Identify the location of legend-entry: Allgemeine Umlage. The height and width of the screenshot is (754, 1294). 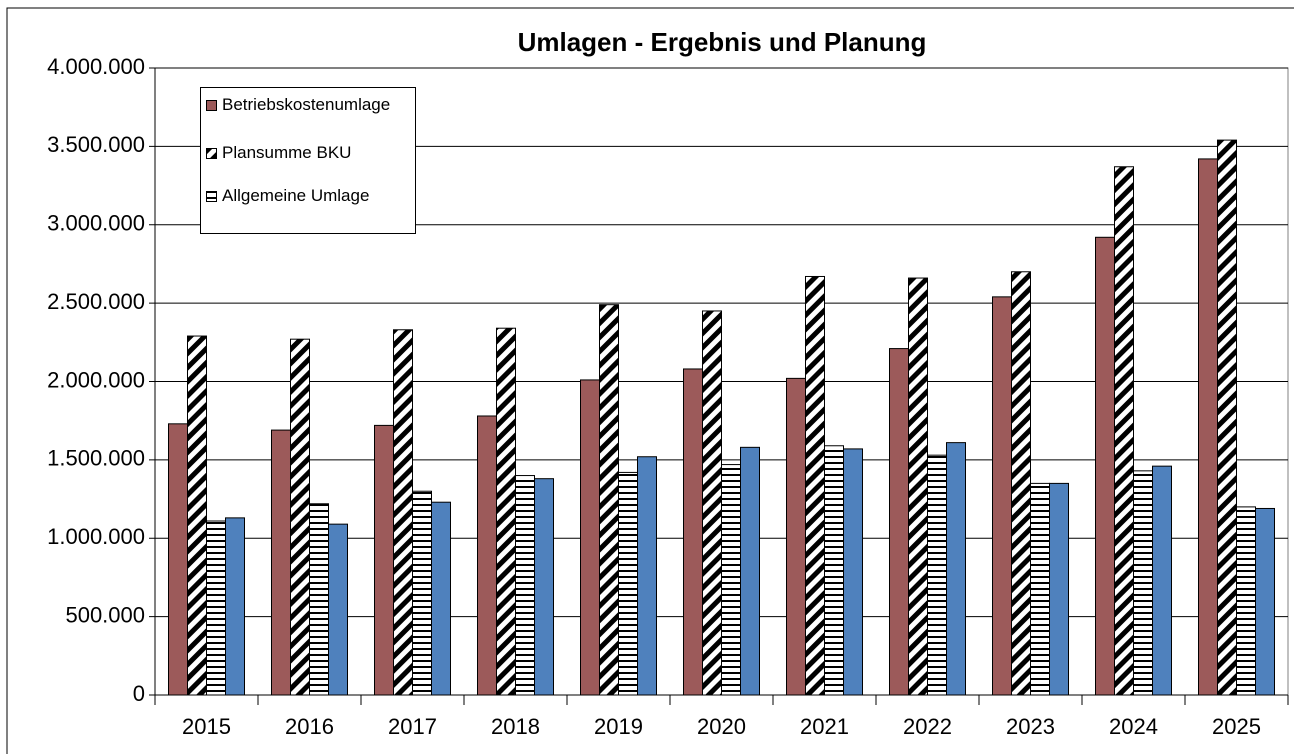
(300, 195).